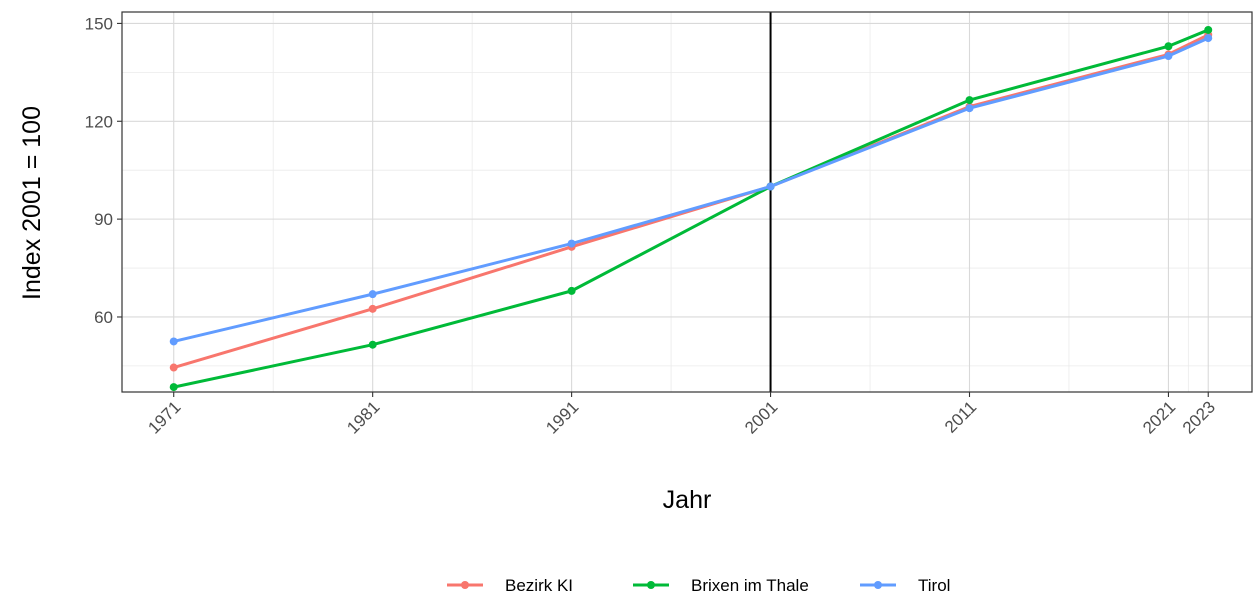  What do you see at coordinates (960, 416) in the screenshot?
I see `x-tick-label: 2011` at bounding box center [960, 416].